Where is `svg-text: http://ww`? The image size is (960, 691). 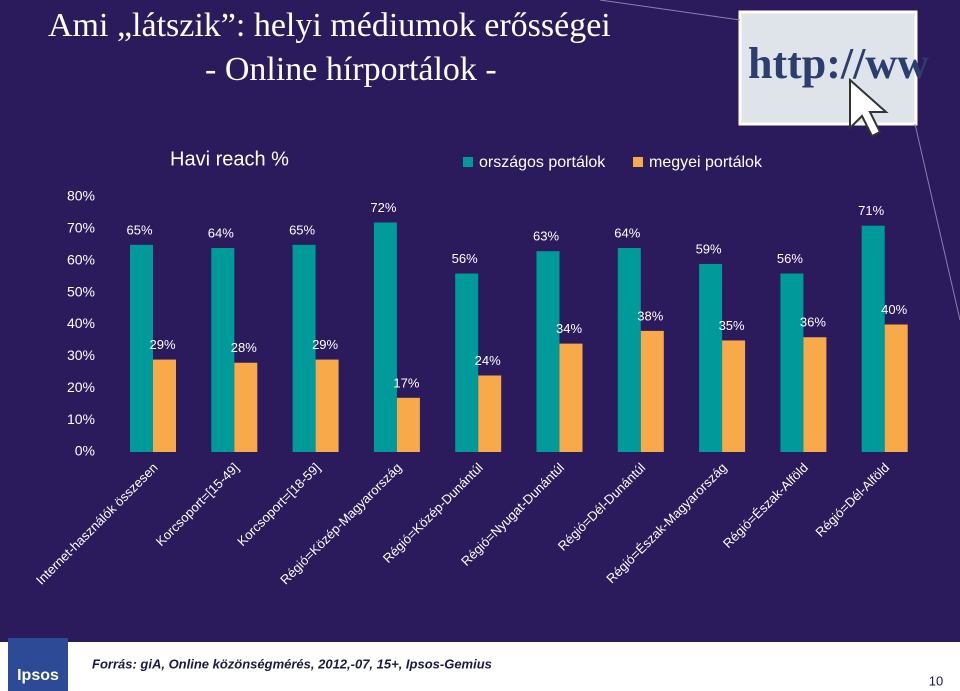
svg-text: http://ww is located at coordinates (838, 63).